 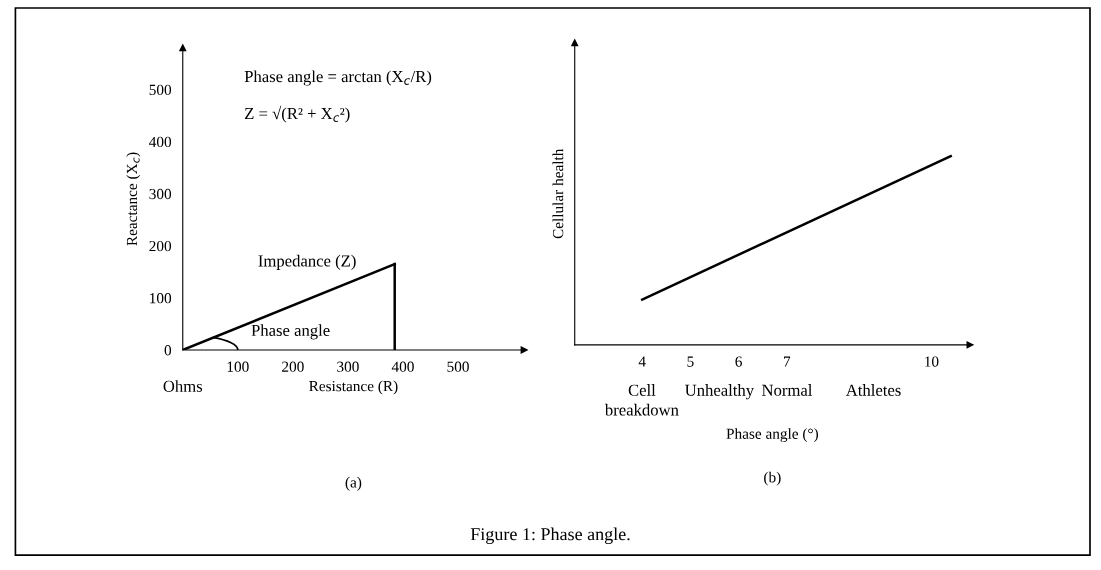 What do you see at coordinates (458, 366) in the screenshot?
I see `x-tick-label: 500` at bounding box center [458, 366].